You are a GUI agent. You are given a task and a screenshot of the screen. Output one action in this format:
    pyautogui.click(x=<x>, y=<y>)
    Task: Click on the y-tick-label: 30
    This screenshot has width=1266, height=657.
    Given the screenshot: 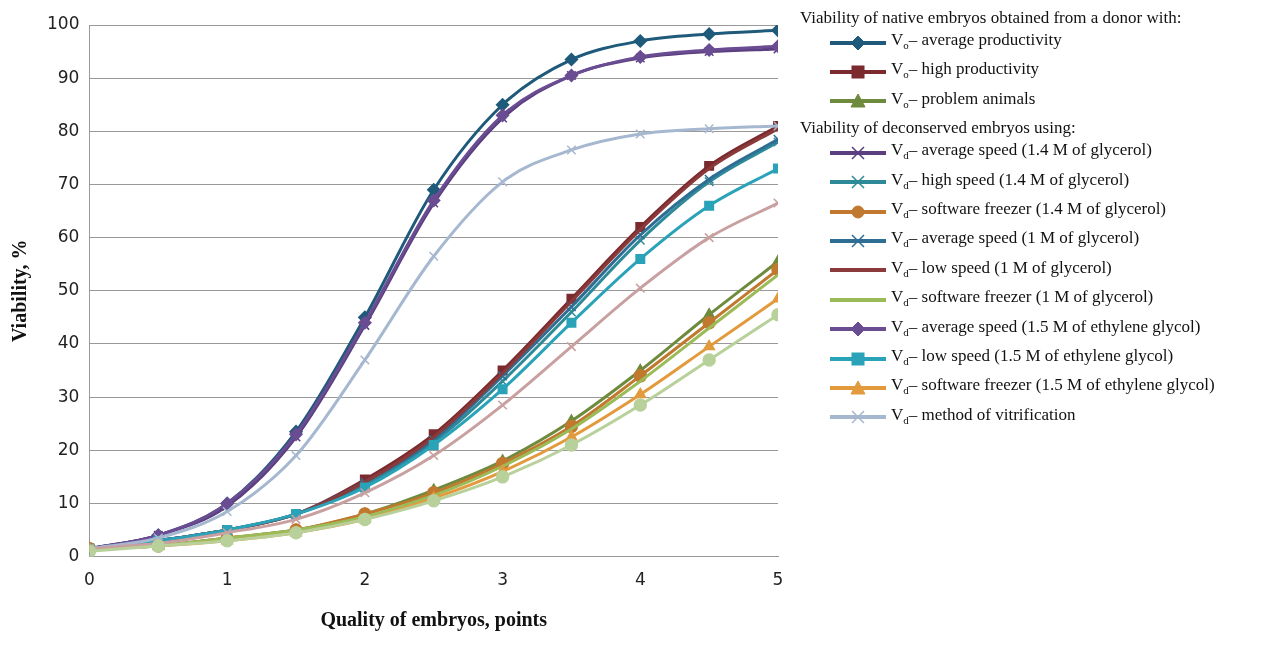 What is the action you would take?
    pyautogui.click(x=68, y=395)
    